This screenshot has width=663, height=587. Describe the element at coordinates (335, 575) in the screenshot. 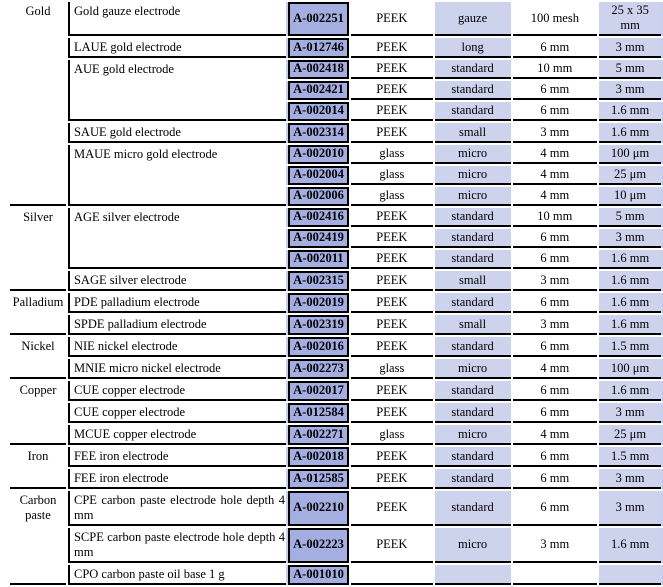

I see `table-row: CPO carbon paste oil base 1 g A-001010` at that location.